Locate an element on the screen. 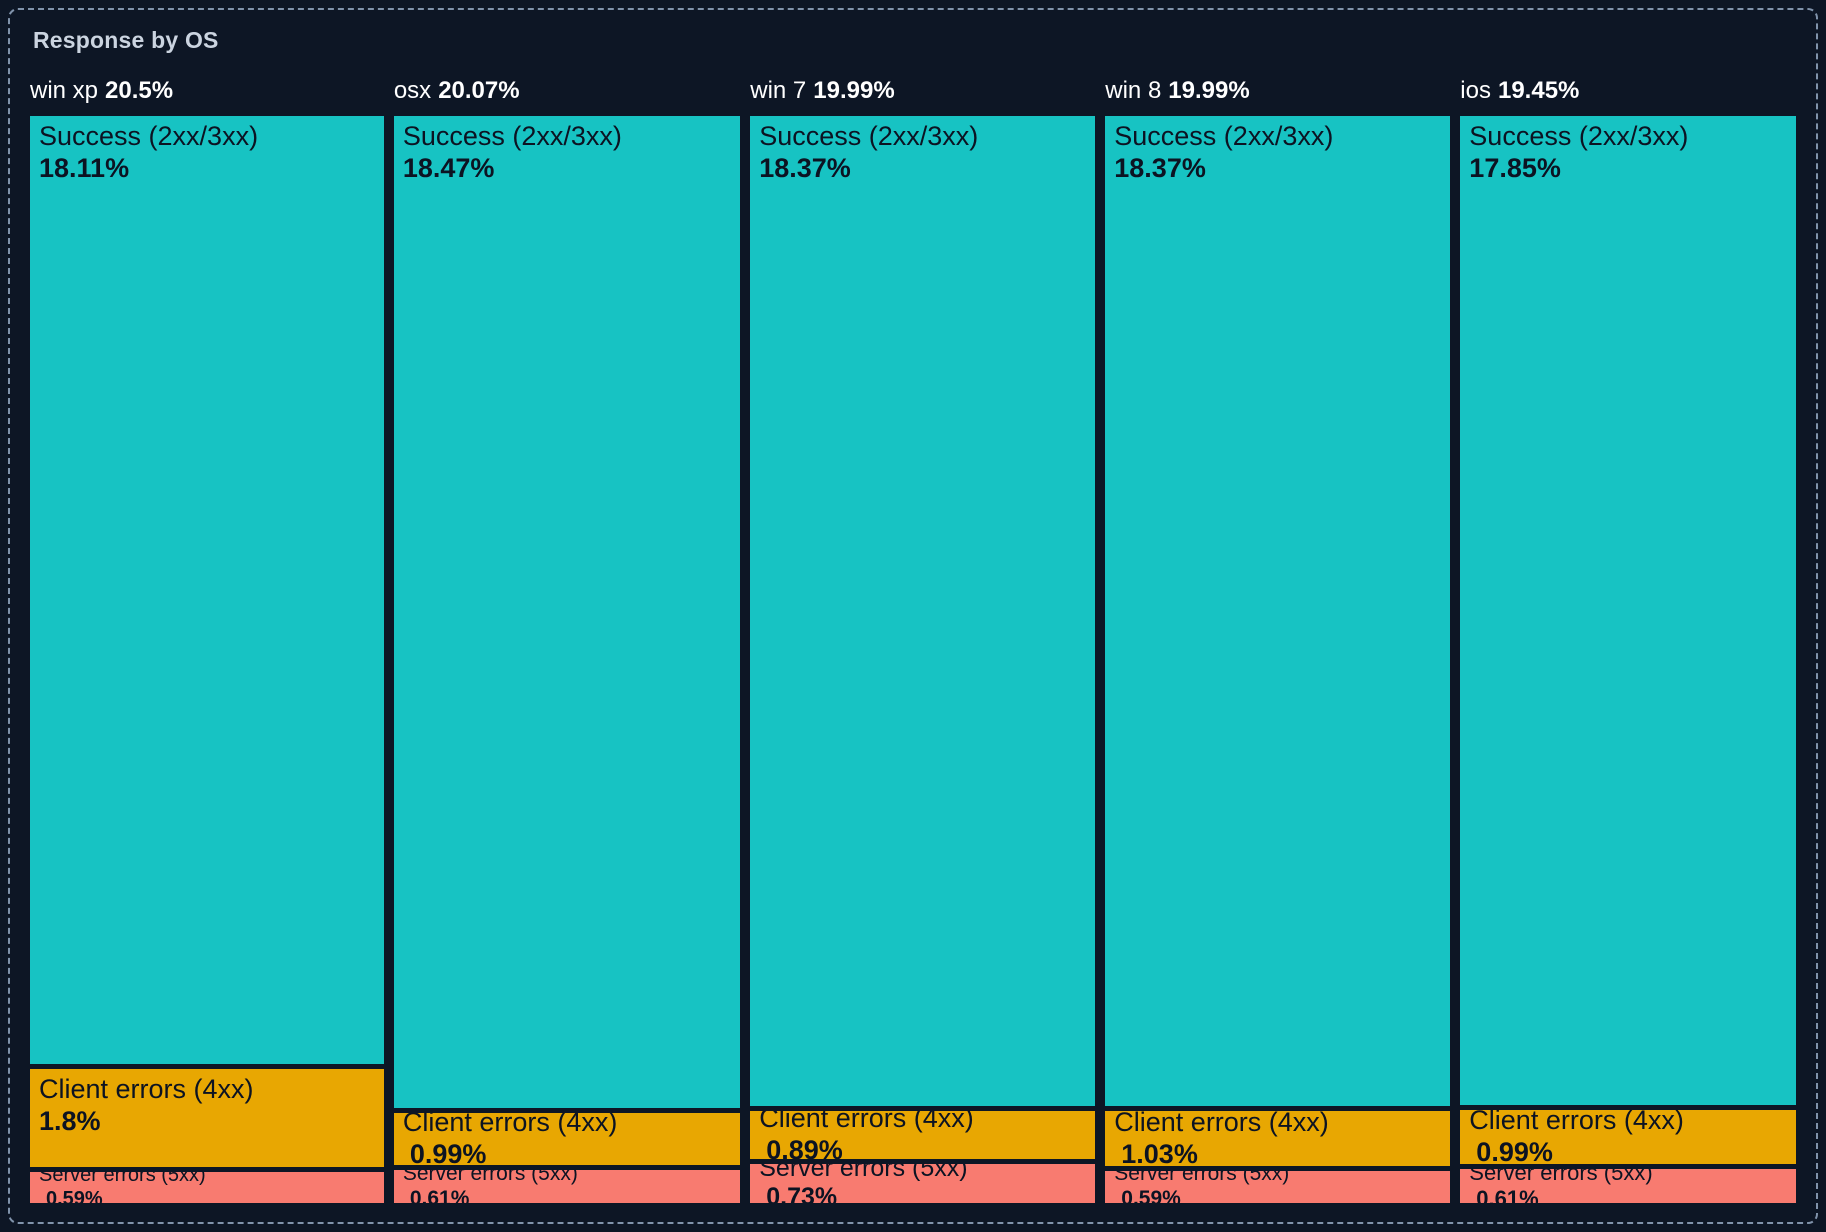 This screenshot has width=1826, height=1232. column-header: win xp 20.5% is located at coordinates (207, 93).